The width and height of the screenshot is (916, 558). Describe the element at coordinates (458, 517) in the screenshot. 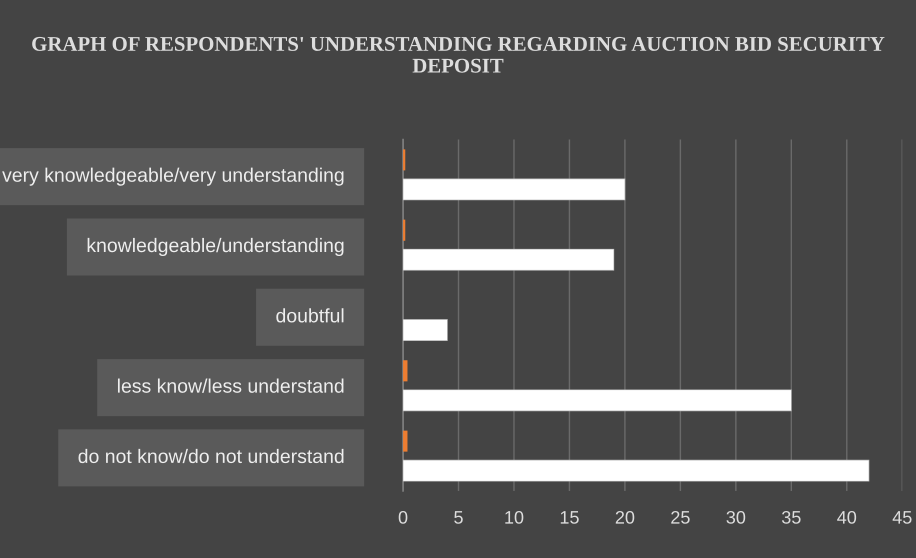

I see `x-tick-label: 5` at that location.